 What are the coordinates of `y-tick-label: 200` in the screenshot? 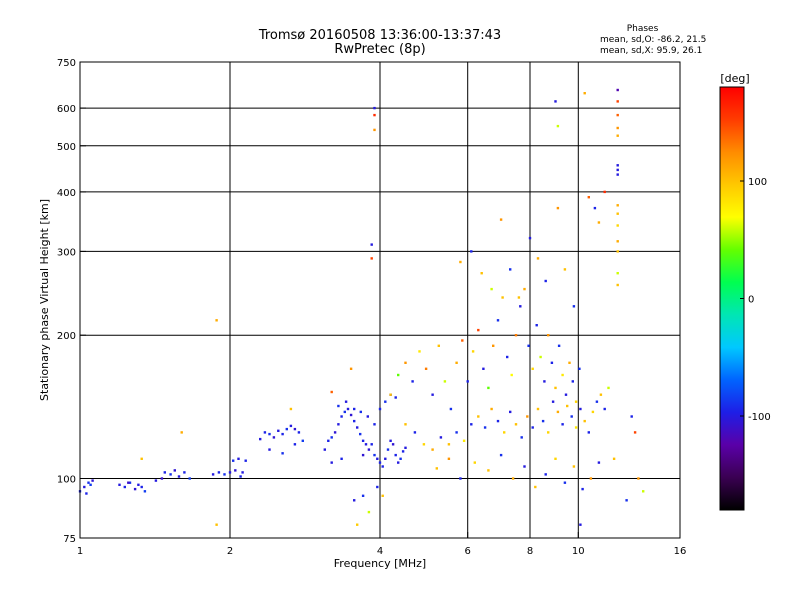 It's located at (66, 336).